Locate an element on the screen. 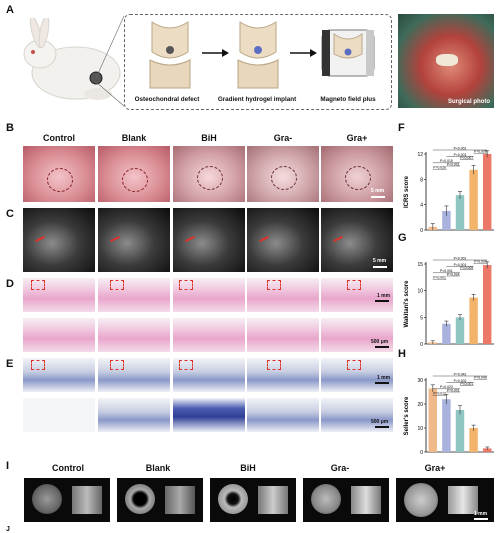  panel-label-g: G is located at coordinates (402, 238).